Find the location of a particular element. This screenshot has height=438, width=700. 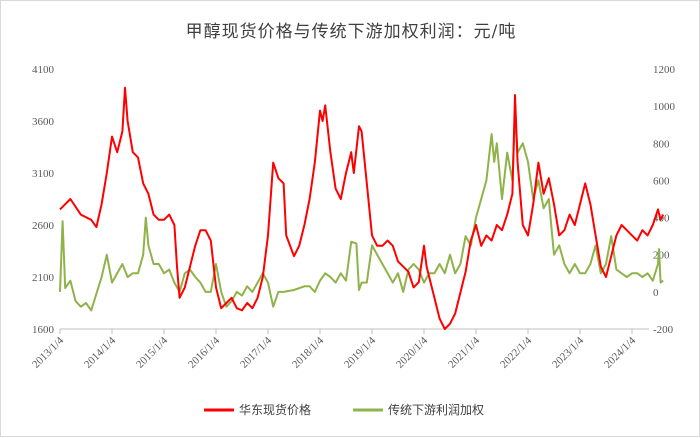

y-right-tick-label: 1200 is located at coordinates (664, 70).